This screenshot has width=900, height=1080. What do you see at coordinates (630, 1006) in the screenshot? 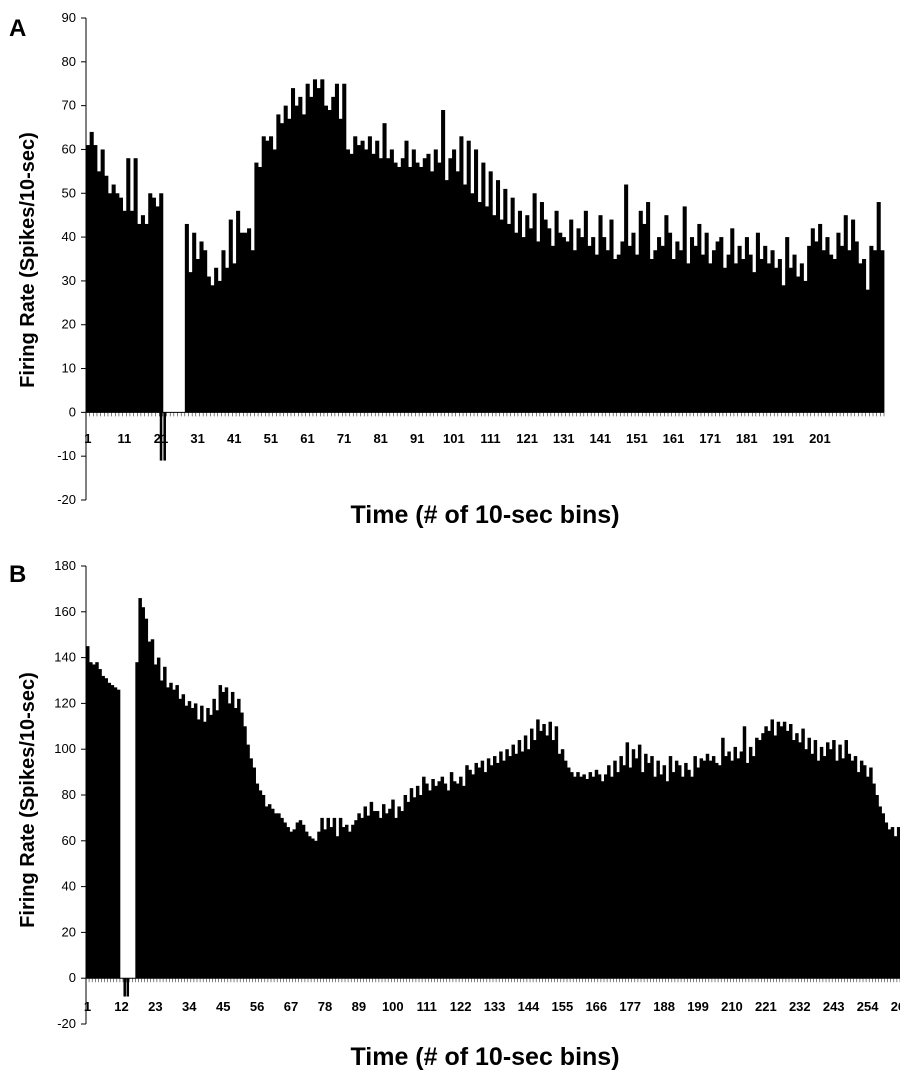
I see `panel-b-x-tick-label: 177` at bounding box center [630, 1006].